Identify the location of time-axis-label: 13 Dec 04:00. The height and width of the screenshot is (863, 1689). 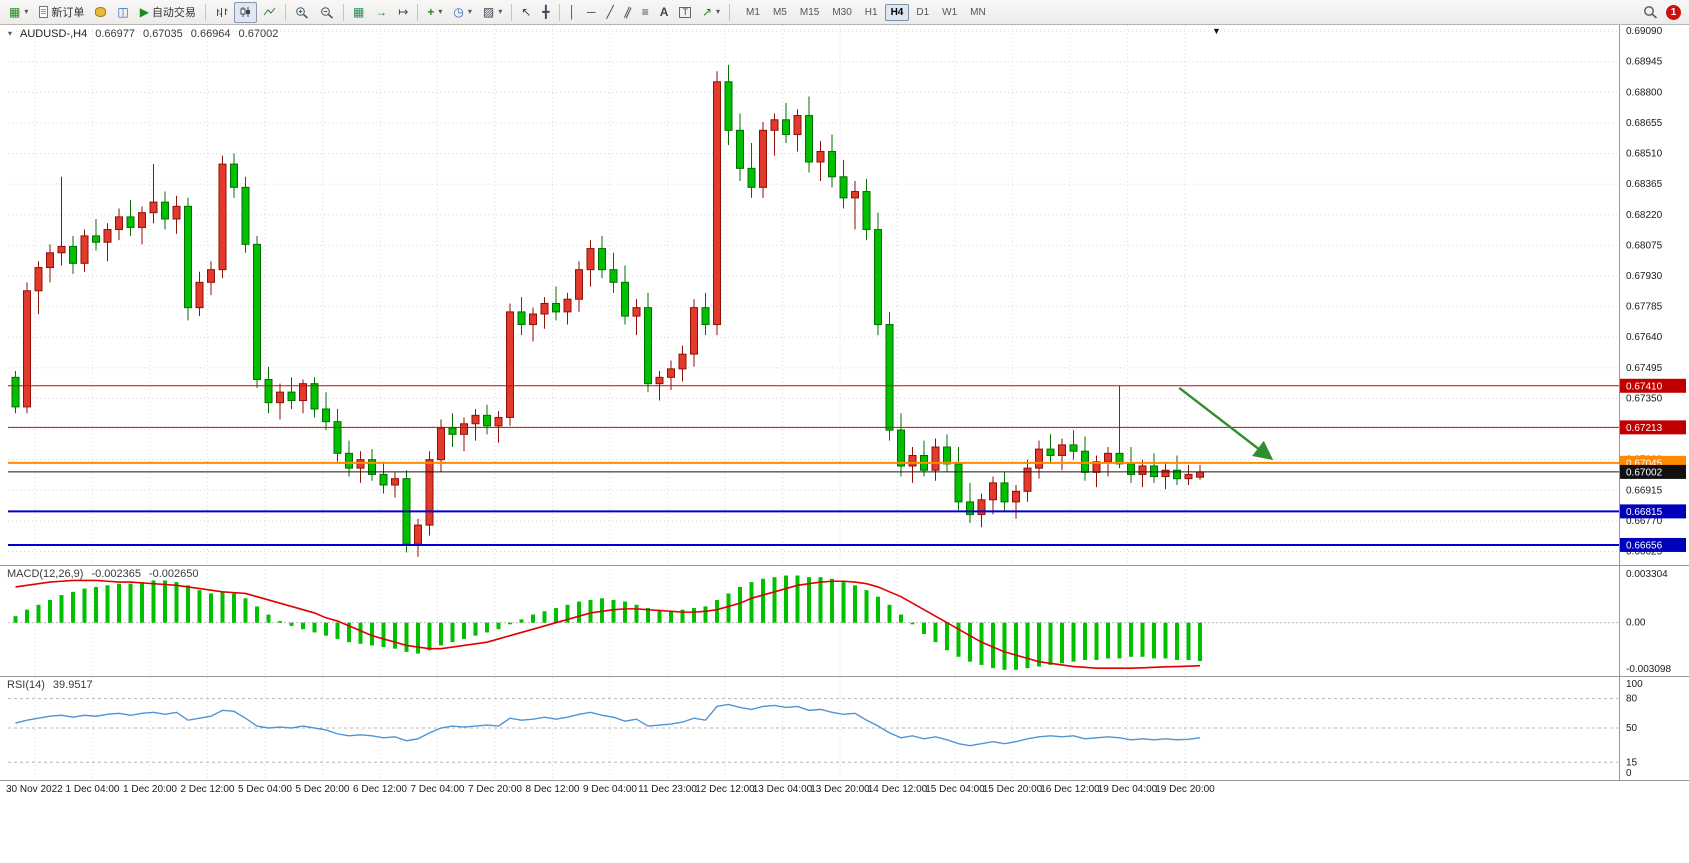
(783, 789).